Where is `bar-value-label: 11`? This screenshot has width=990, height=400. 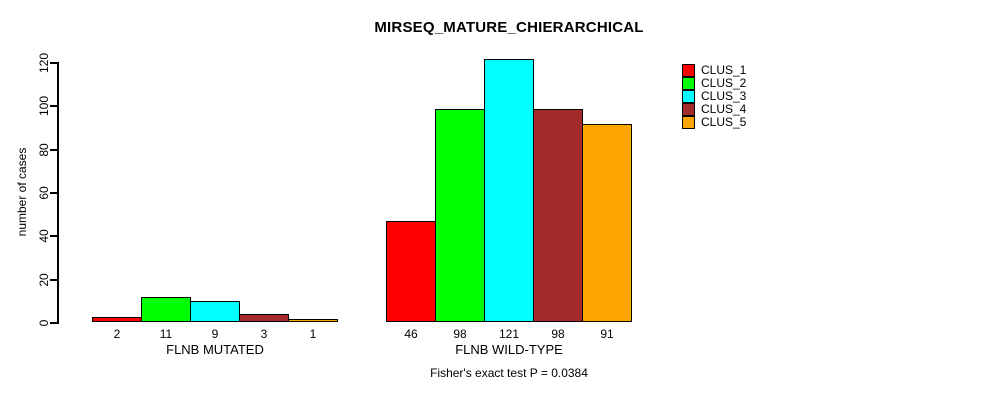
bar-value-label: 11 is located at coordinates (166, 334).